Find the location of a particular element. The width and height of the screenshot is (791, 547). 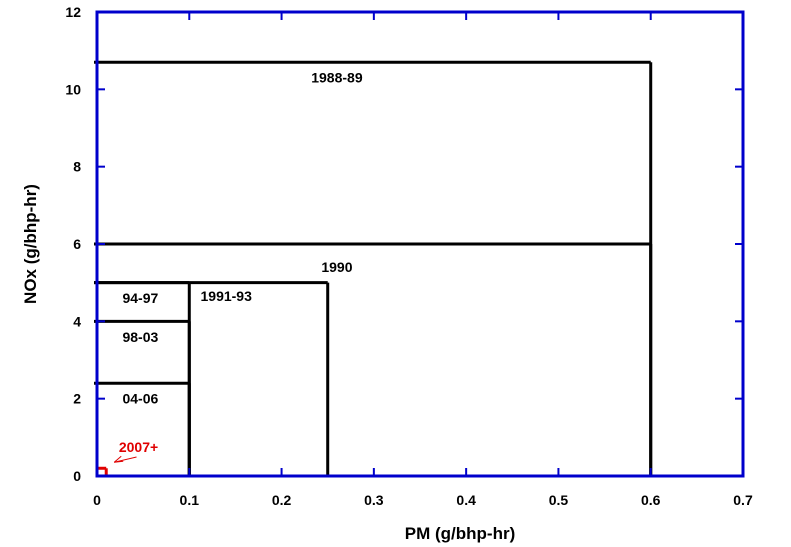

region-label: 04-06 is located at coordinates (140, 399).